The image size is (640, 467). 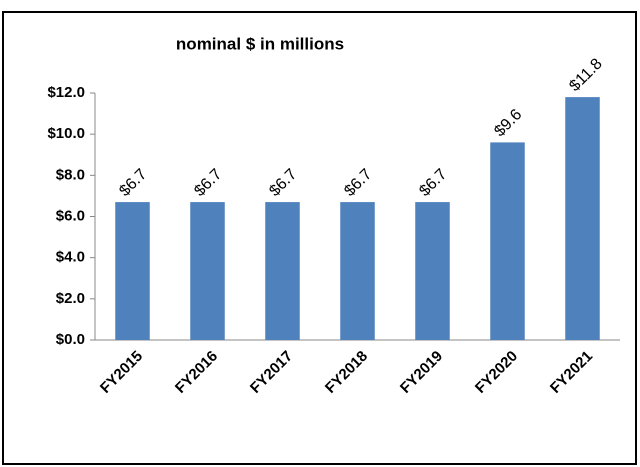 What do you see at coordinates (70, 339) in the screenshot?
I see `y-tick-label: $0.0` at bounding box center [70, 339].